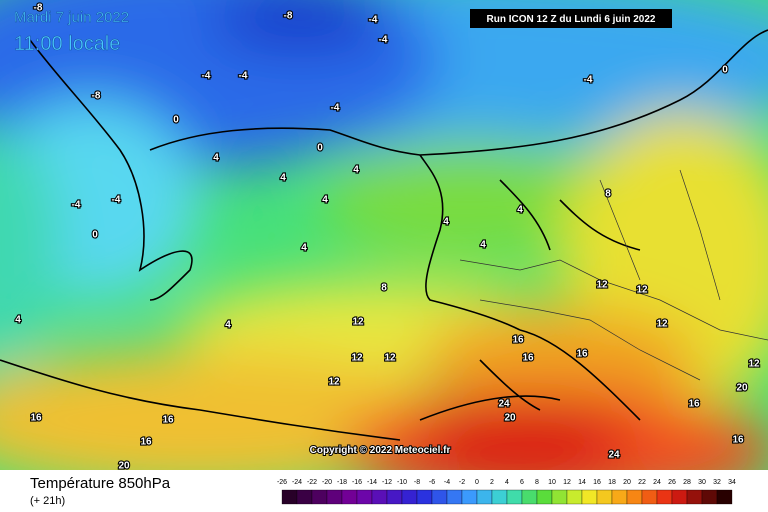  What do you see at coordinates (507, 482) in the screenshot?
I see `scale-label: 4` at bounding box center [507, 482].